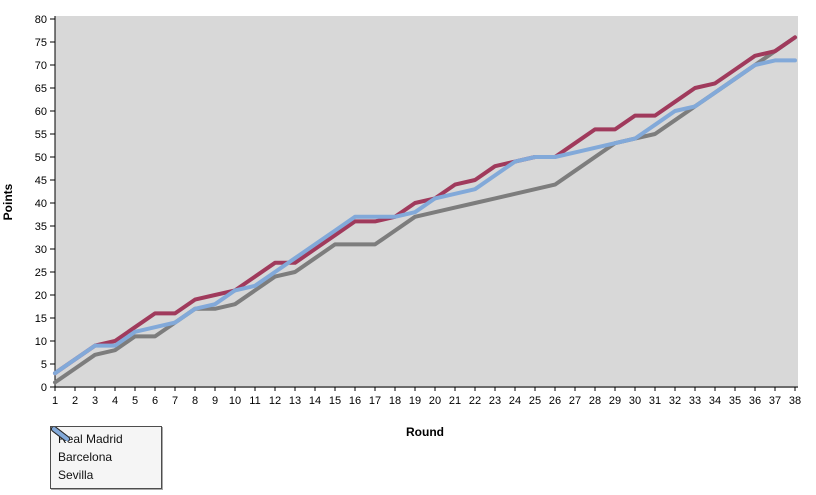 This screenshot has height=495, width=816. What do you see at coordinates (175, 401) in the screenshot?
I see `x-tick-label: 7` at bounding box center [175, 401].